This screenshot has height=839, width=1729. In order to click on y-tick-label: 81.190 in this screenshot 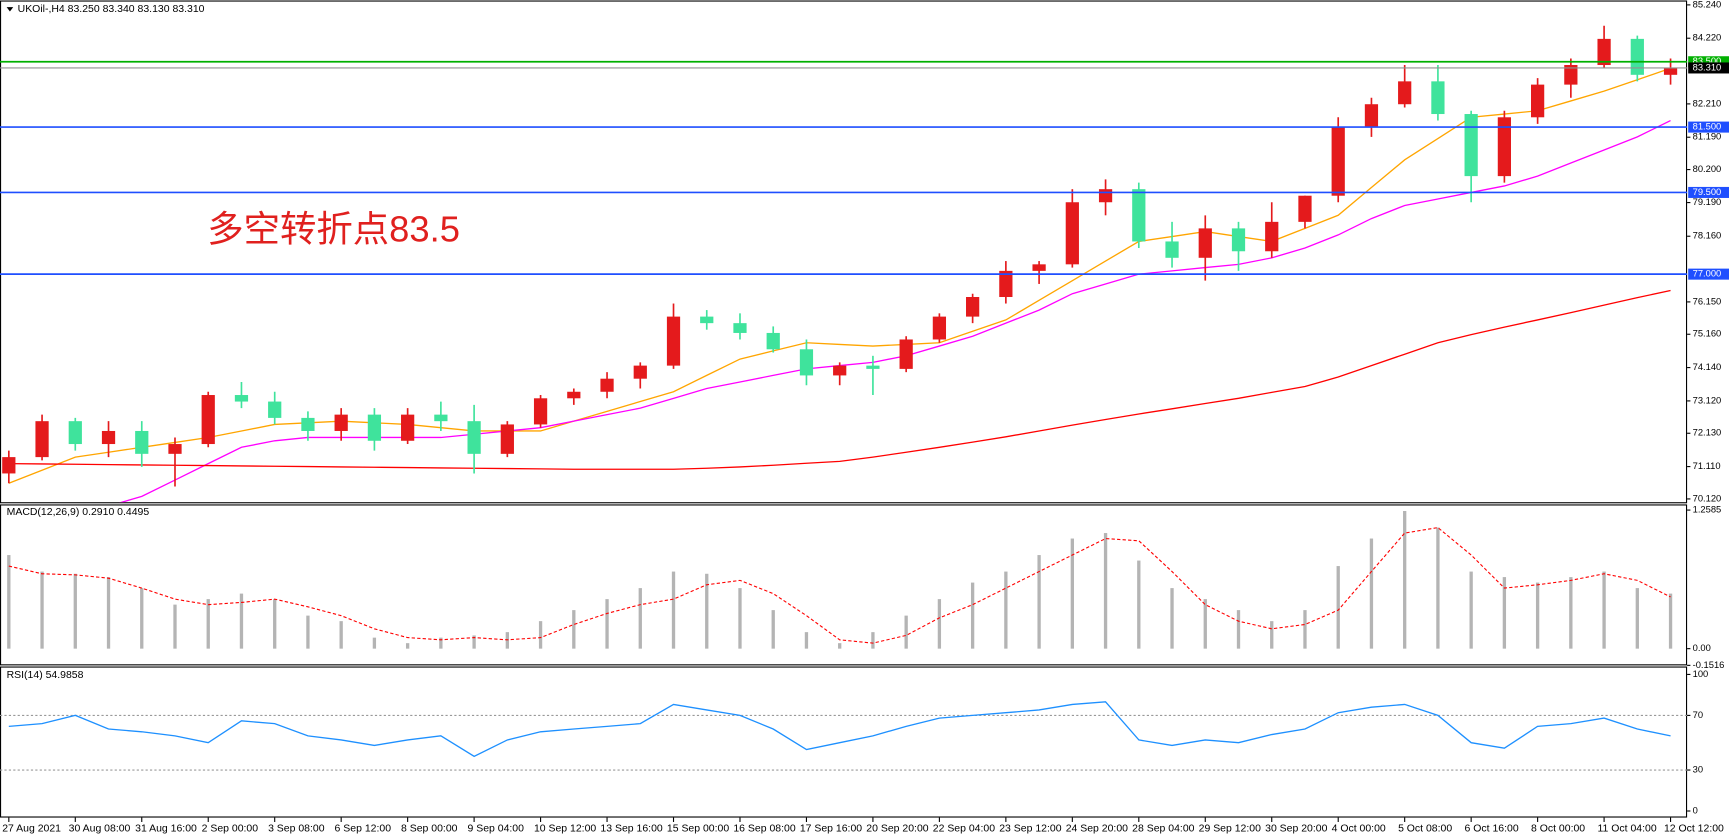, I will do `click(1707, 137)`.